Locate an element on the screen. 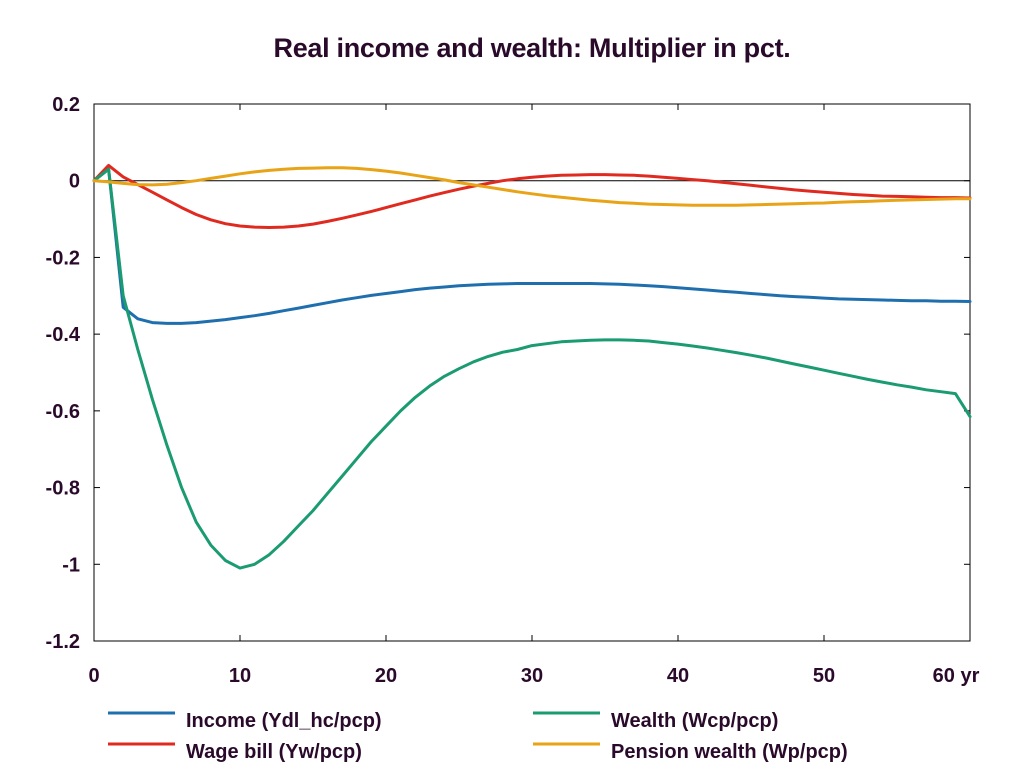 This screenshot has width=1024, height=778. x-tick-label: 20 is located at coordinates (386, 676).